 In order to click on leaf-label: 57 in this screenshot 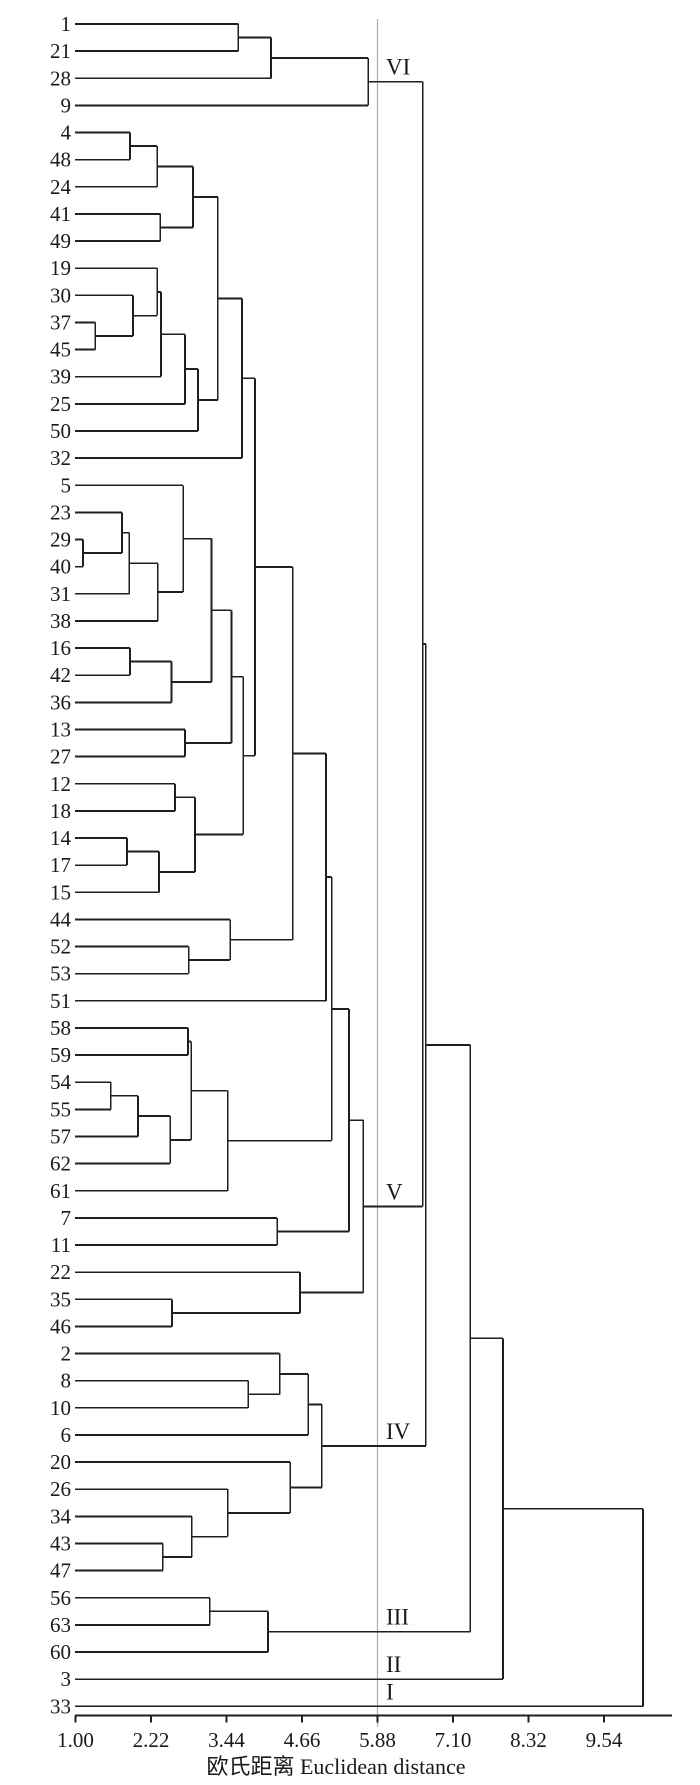, I will do `click(60, 1136)`.